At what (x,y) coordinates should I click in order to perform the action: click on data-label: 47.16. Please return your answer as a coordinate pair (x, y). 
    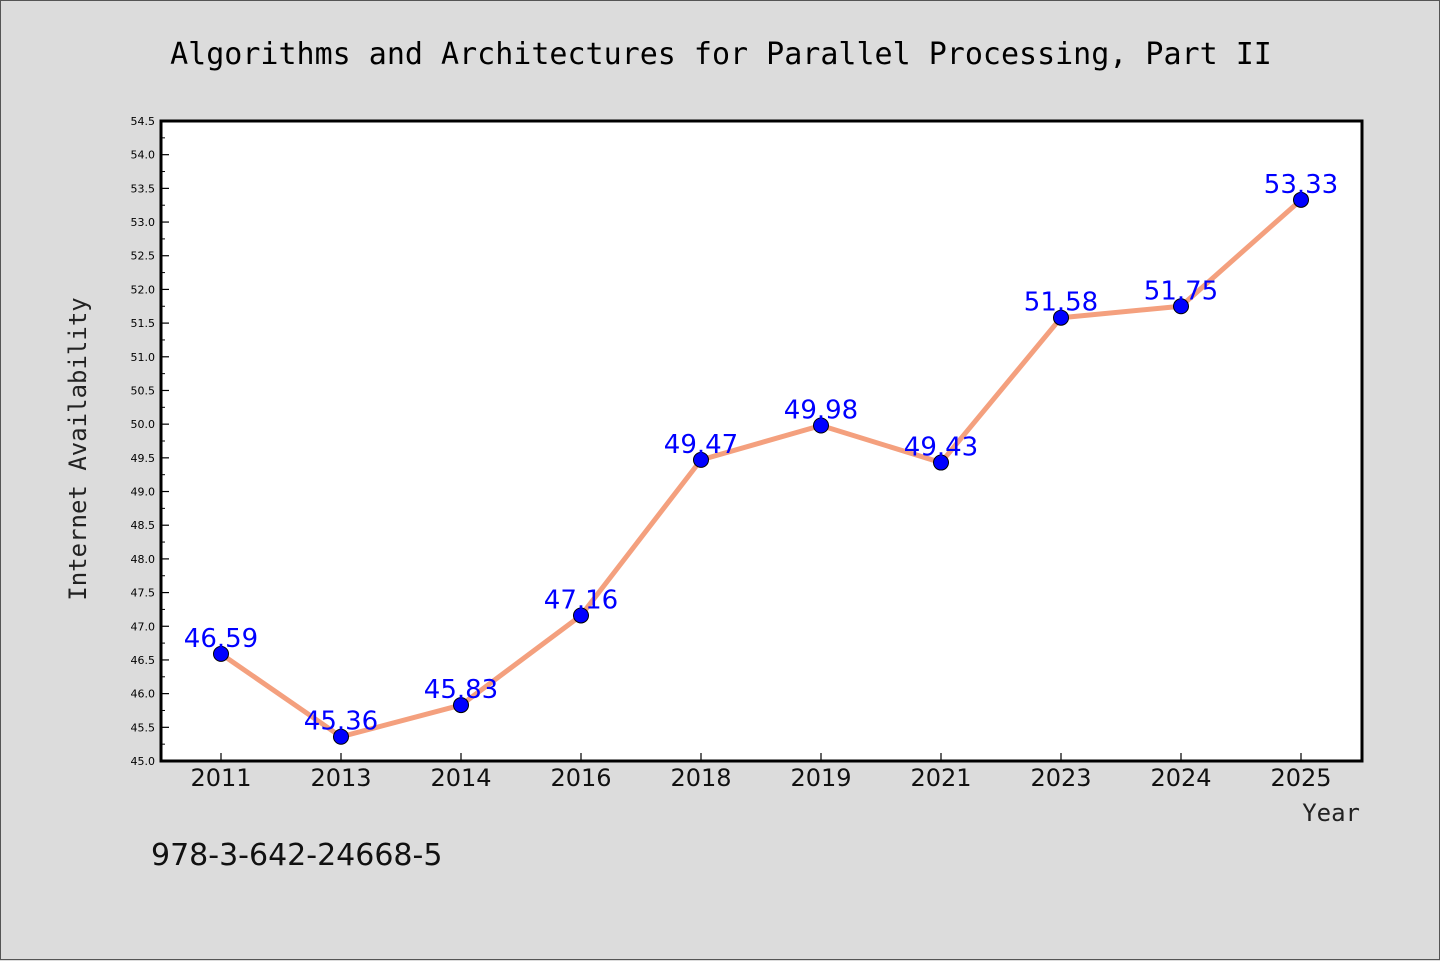
    Looking at the image, I should click on (581, 600).